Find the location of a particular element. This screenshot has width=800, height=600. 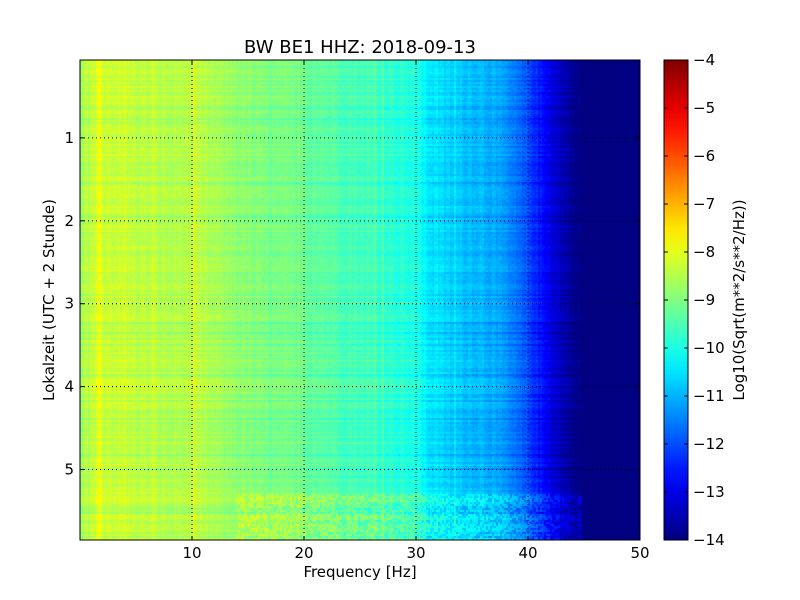

colorbar-ticks: −4 −5 −6 −7 −8 −9 −10 −11 −12 −13 −14 is located at coordinates (694, 300).